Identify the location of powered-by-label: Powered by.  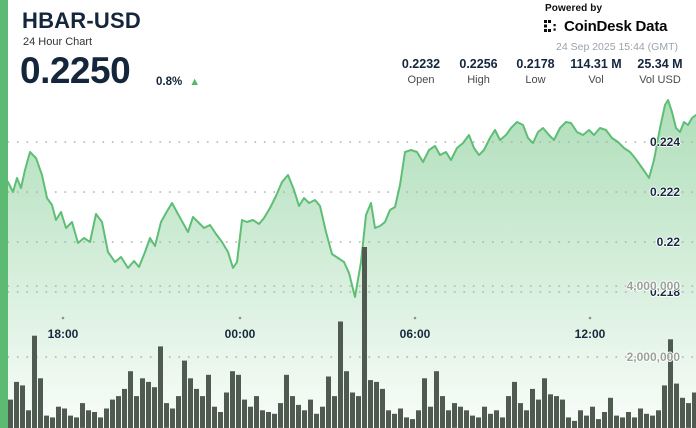
(574, 8).